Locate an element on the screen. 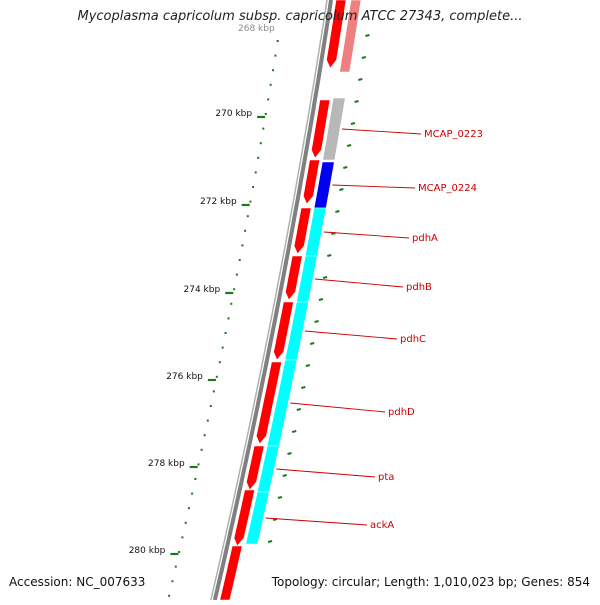 This screenshot has width=600, height=605. scale-label-2: 272 kbp is located at coordinates (218, 202).